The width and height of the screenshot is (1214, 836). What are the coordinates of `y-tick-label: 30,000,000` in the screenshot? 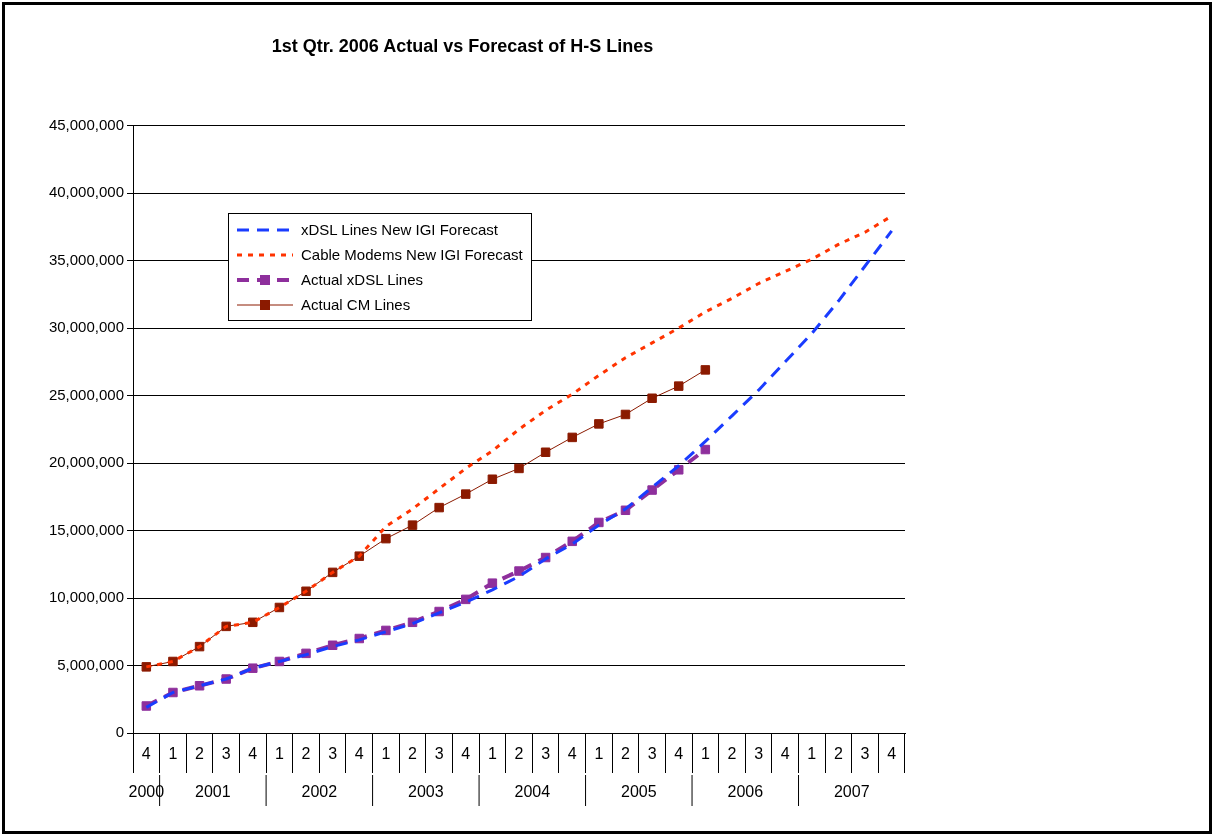 It's located at (86, 327).